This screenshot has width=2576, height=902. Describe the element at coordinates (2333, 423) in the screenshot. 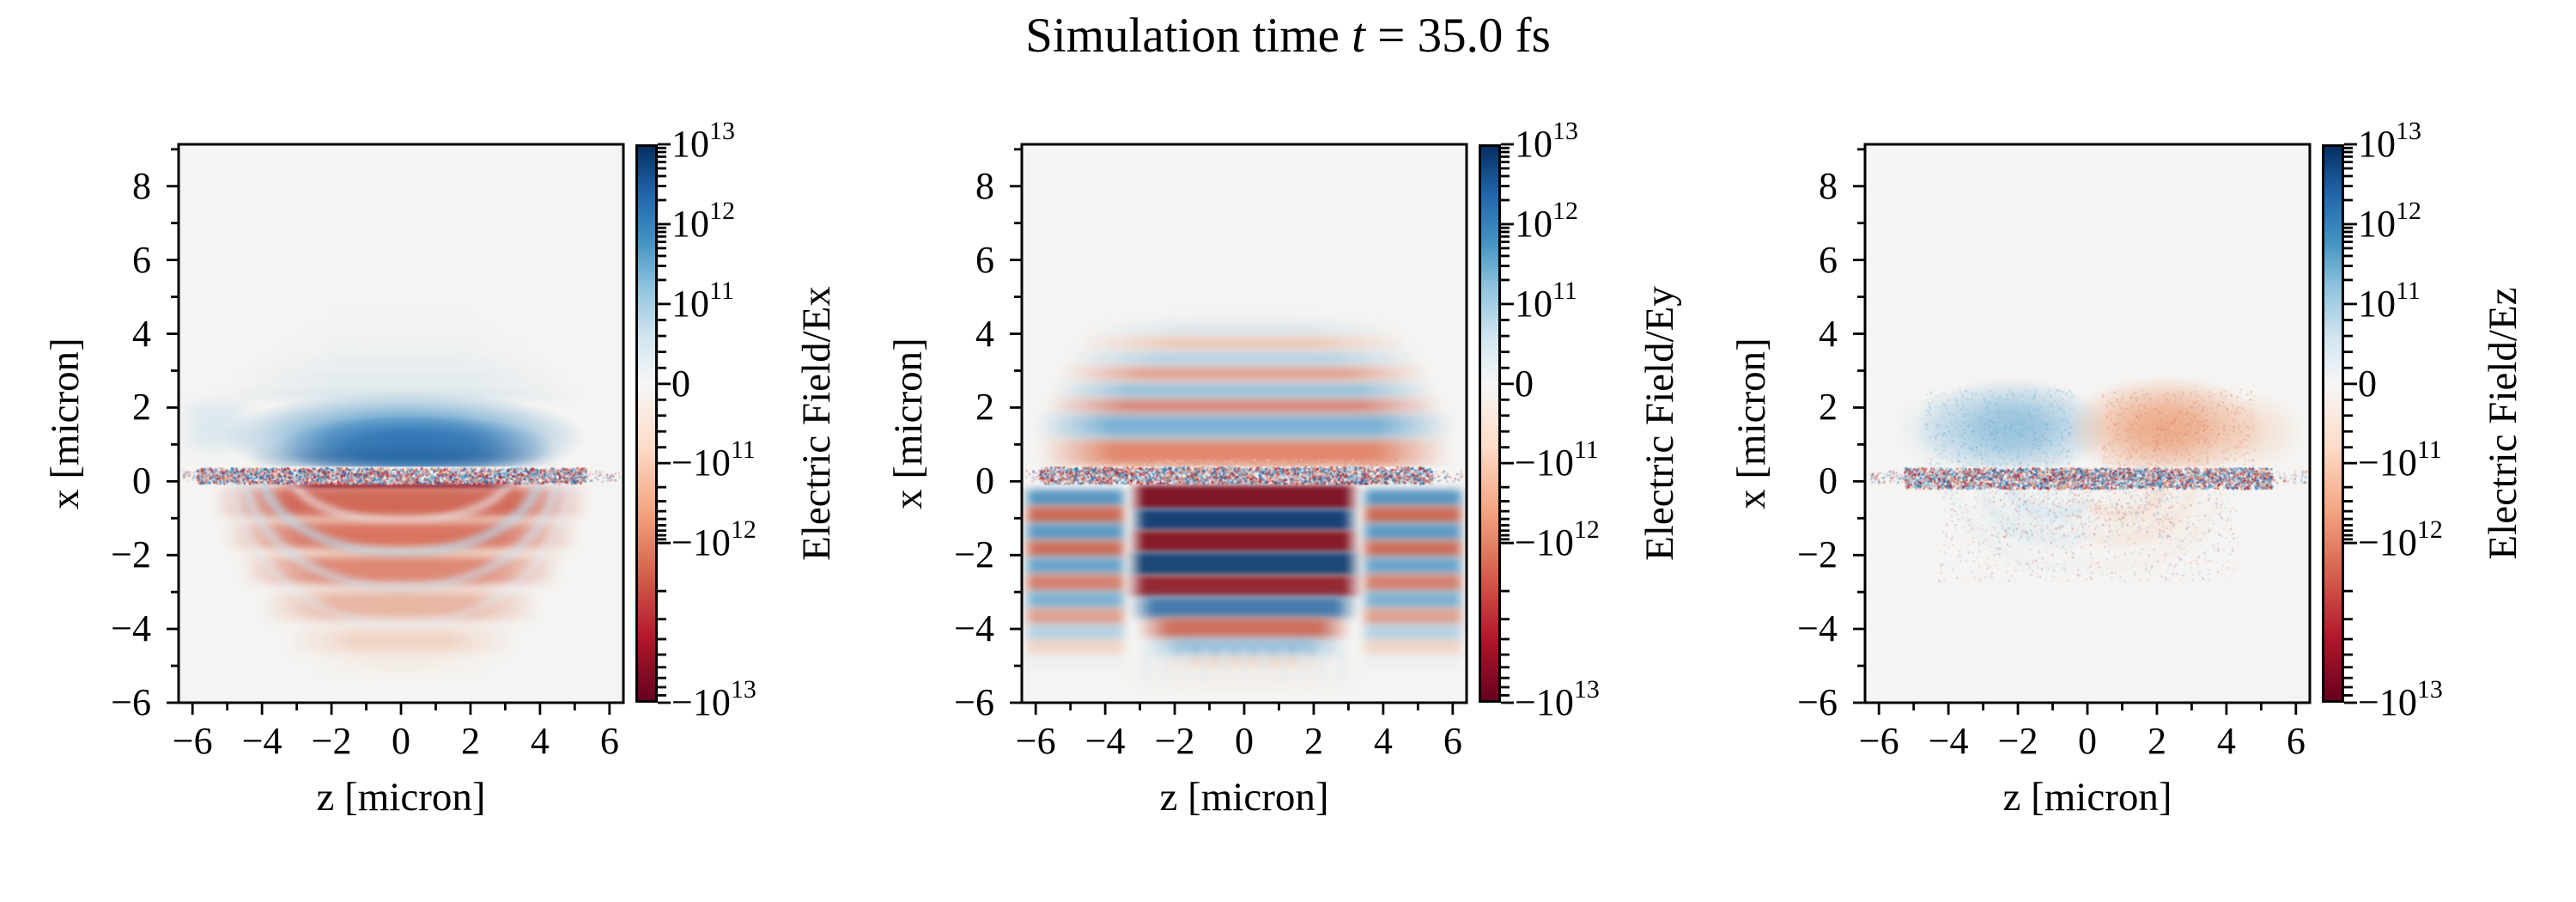

I see `colorbar-Ez` at that location.